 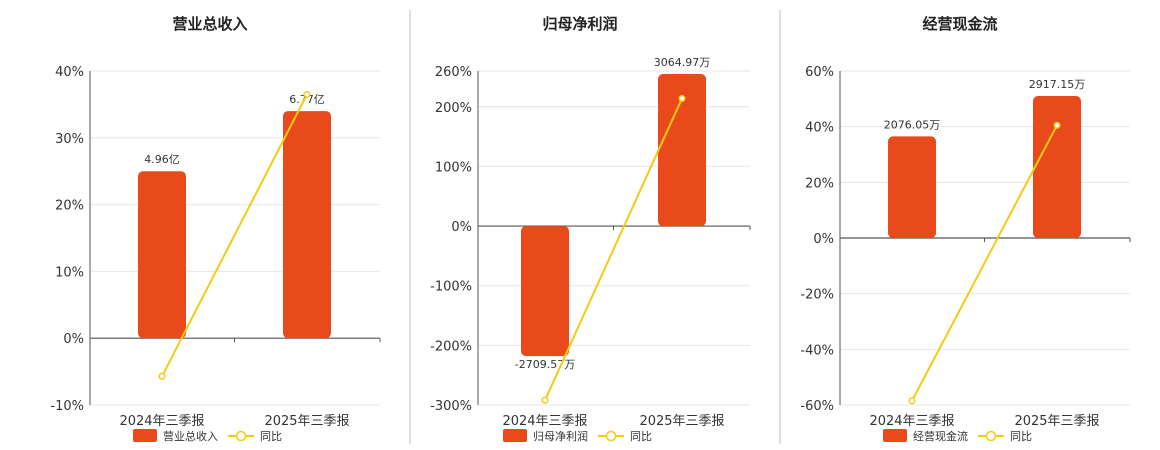 What do you see at coordinates (817, 295) in the screenshot?
I see `y-tick-label: -20%` at bounding box center [817, 295].